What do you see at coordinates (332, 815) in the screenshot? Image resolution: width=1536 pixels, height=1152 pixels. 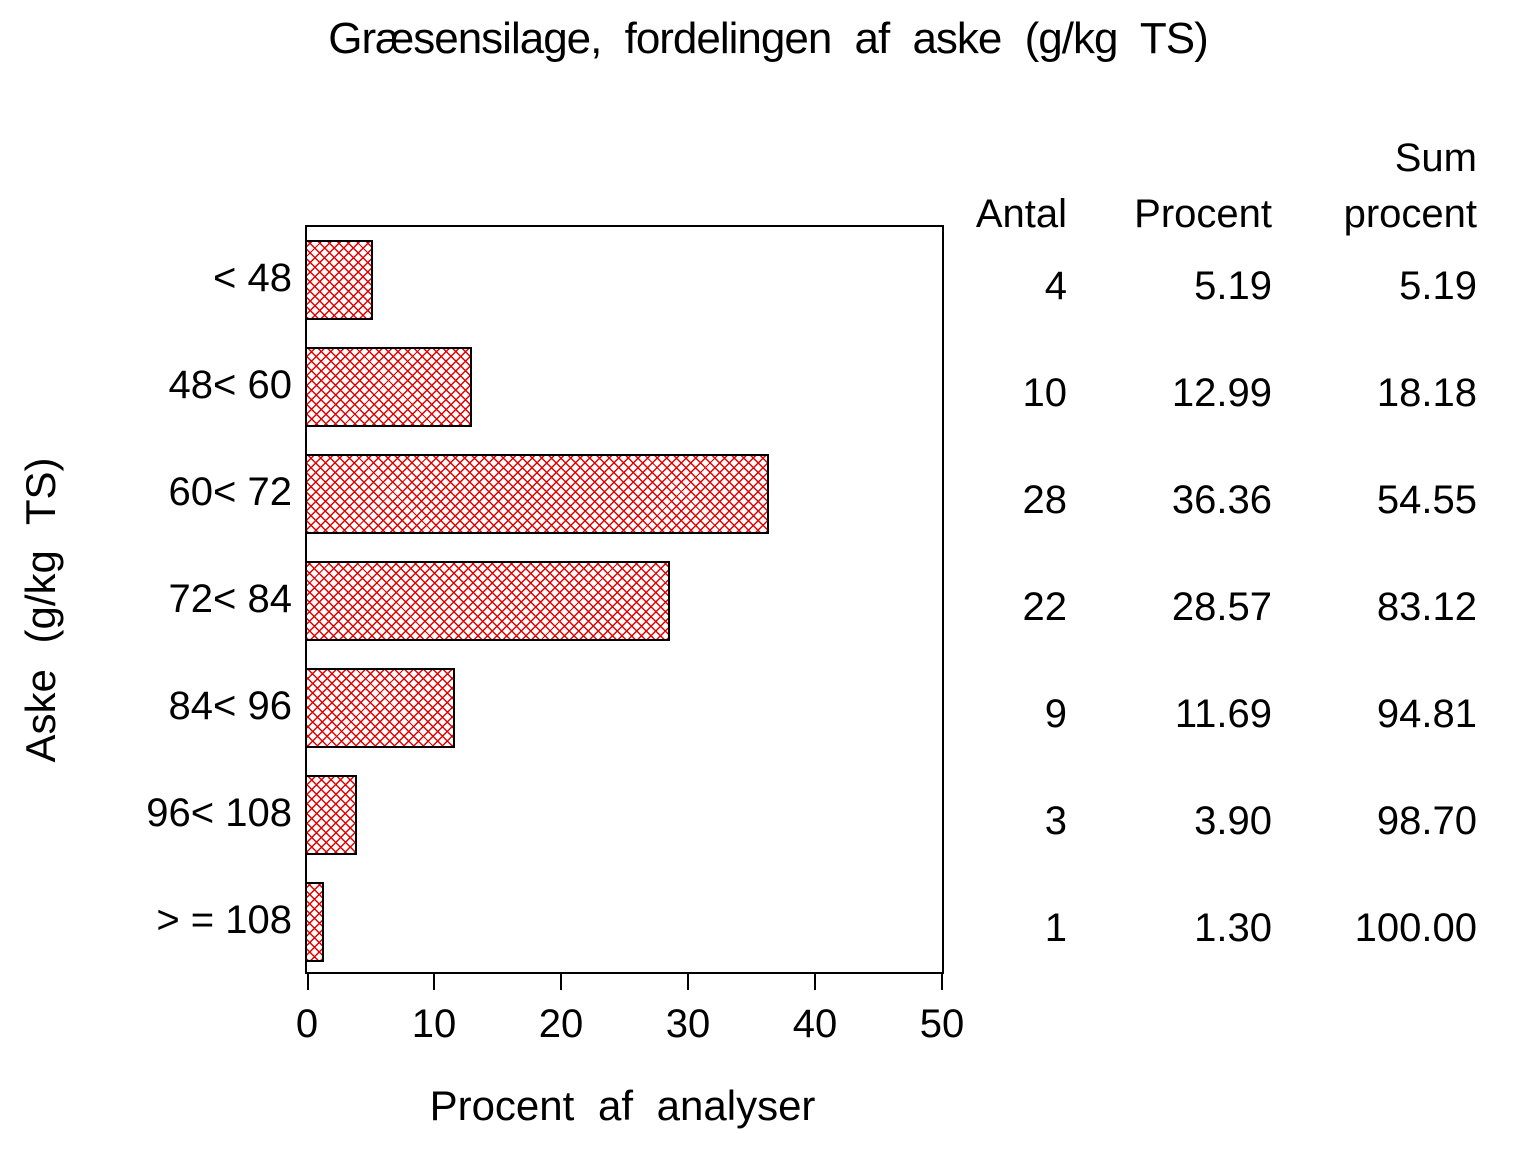 I see `bar-96<108` at bounding box center [332, 815].